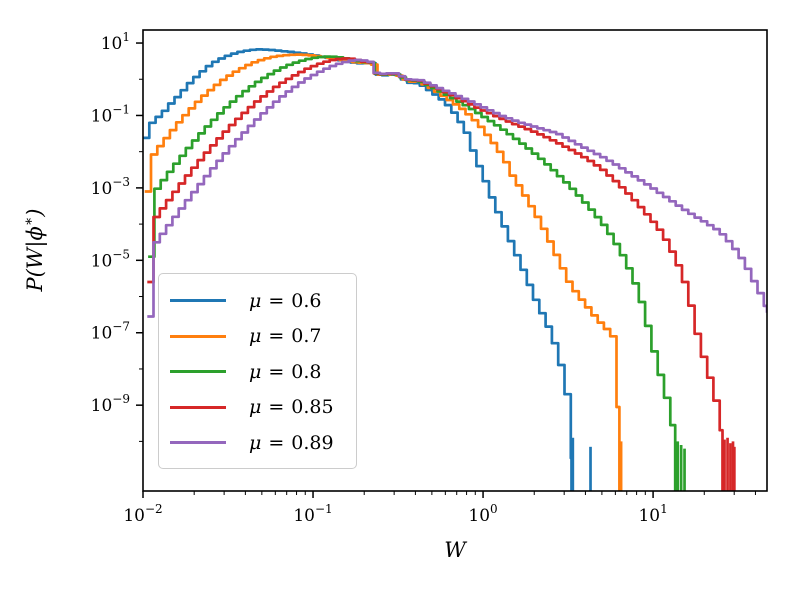 This screenshot has height=600, width=800. Describe the element at coordinates (652, 514) in the screenshot. I see `x-tick-label: 10¹` at that location.